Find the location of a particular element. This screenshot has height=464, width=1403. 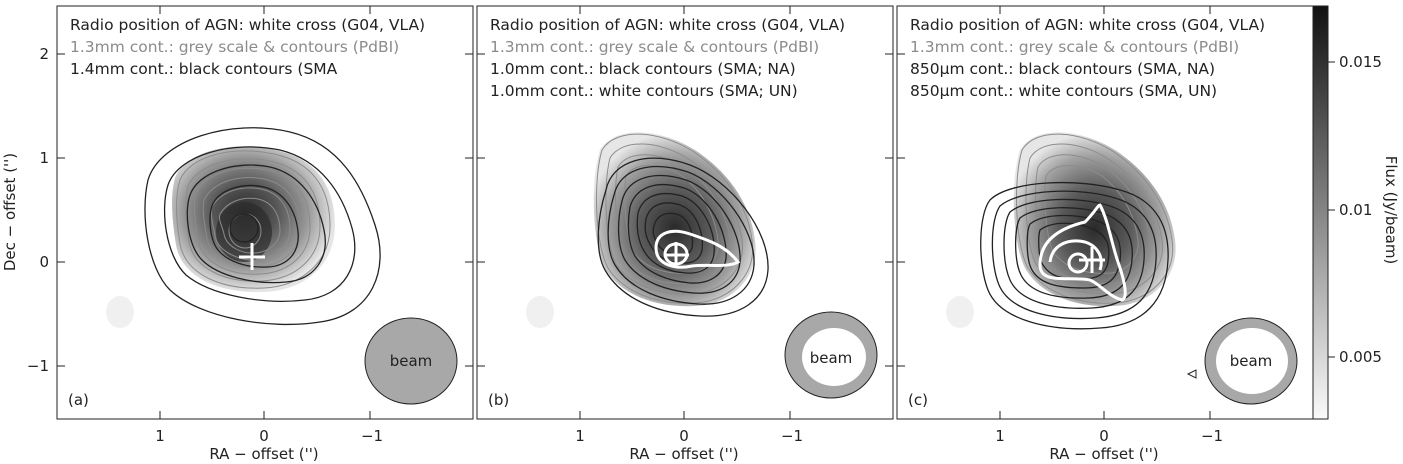

panel-b-greyscale is located at coordinates (641, 230).